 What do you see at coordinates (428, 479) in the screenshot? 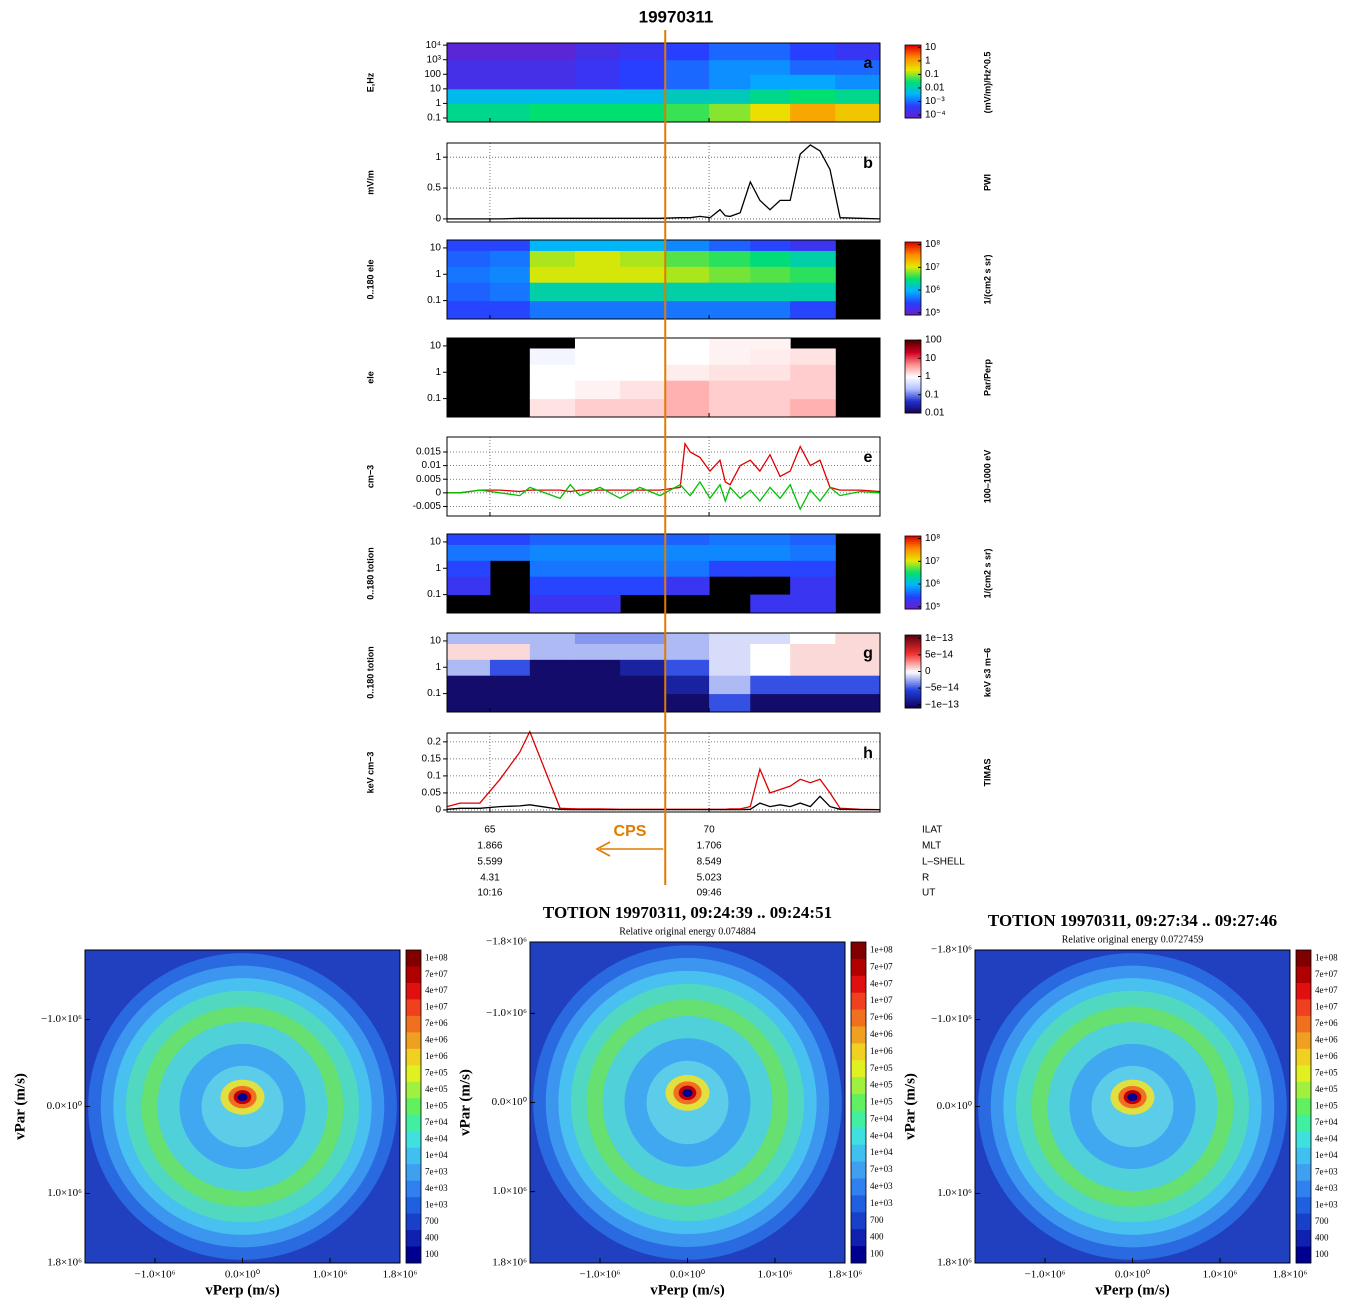
I see `y-tick-label: 0.005` at bounding box center [428, 479].